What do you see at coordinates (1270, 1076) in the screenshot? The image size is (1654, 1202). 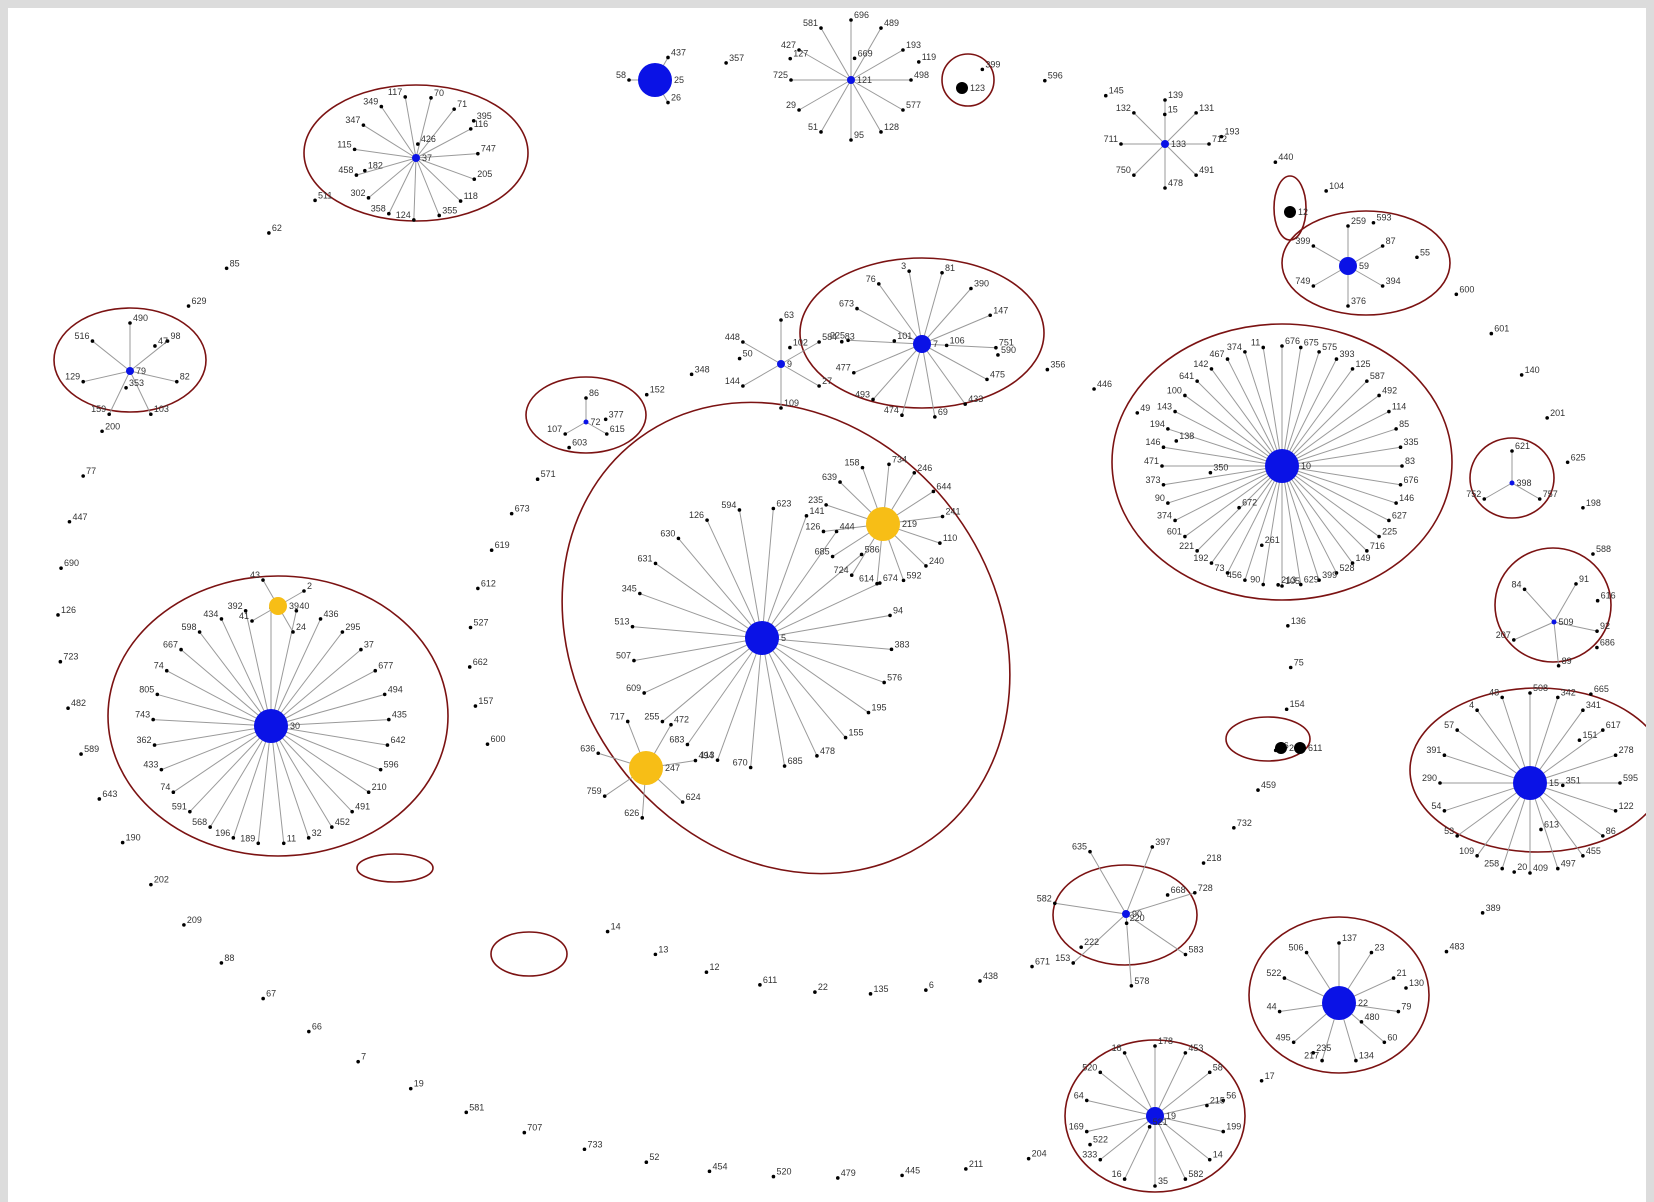 I see `chain-label: 17` at bounding box center [1270, 1076].